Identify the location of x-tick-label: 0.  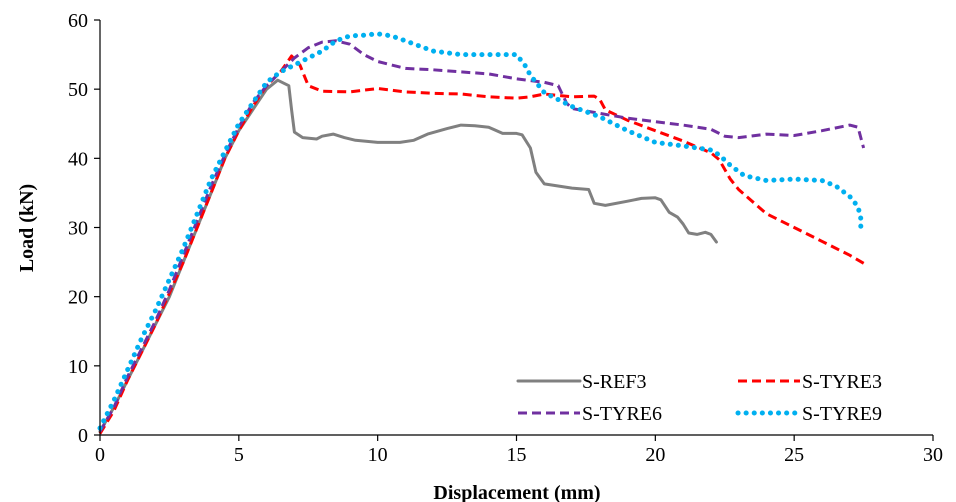
(100, 455).